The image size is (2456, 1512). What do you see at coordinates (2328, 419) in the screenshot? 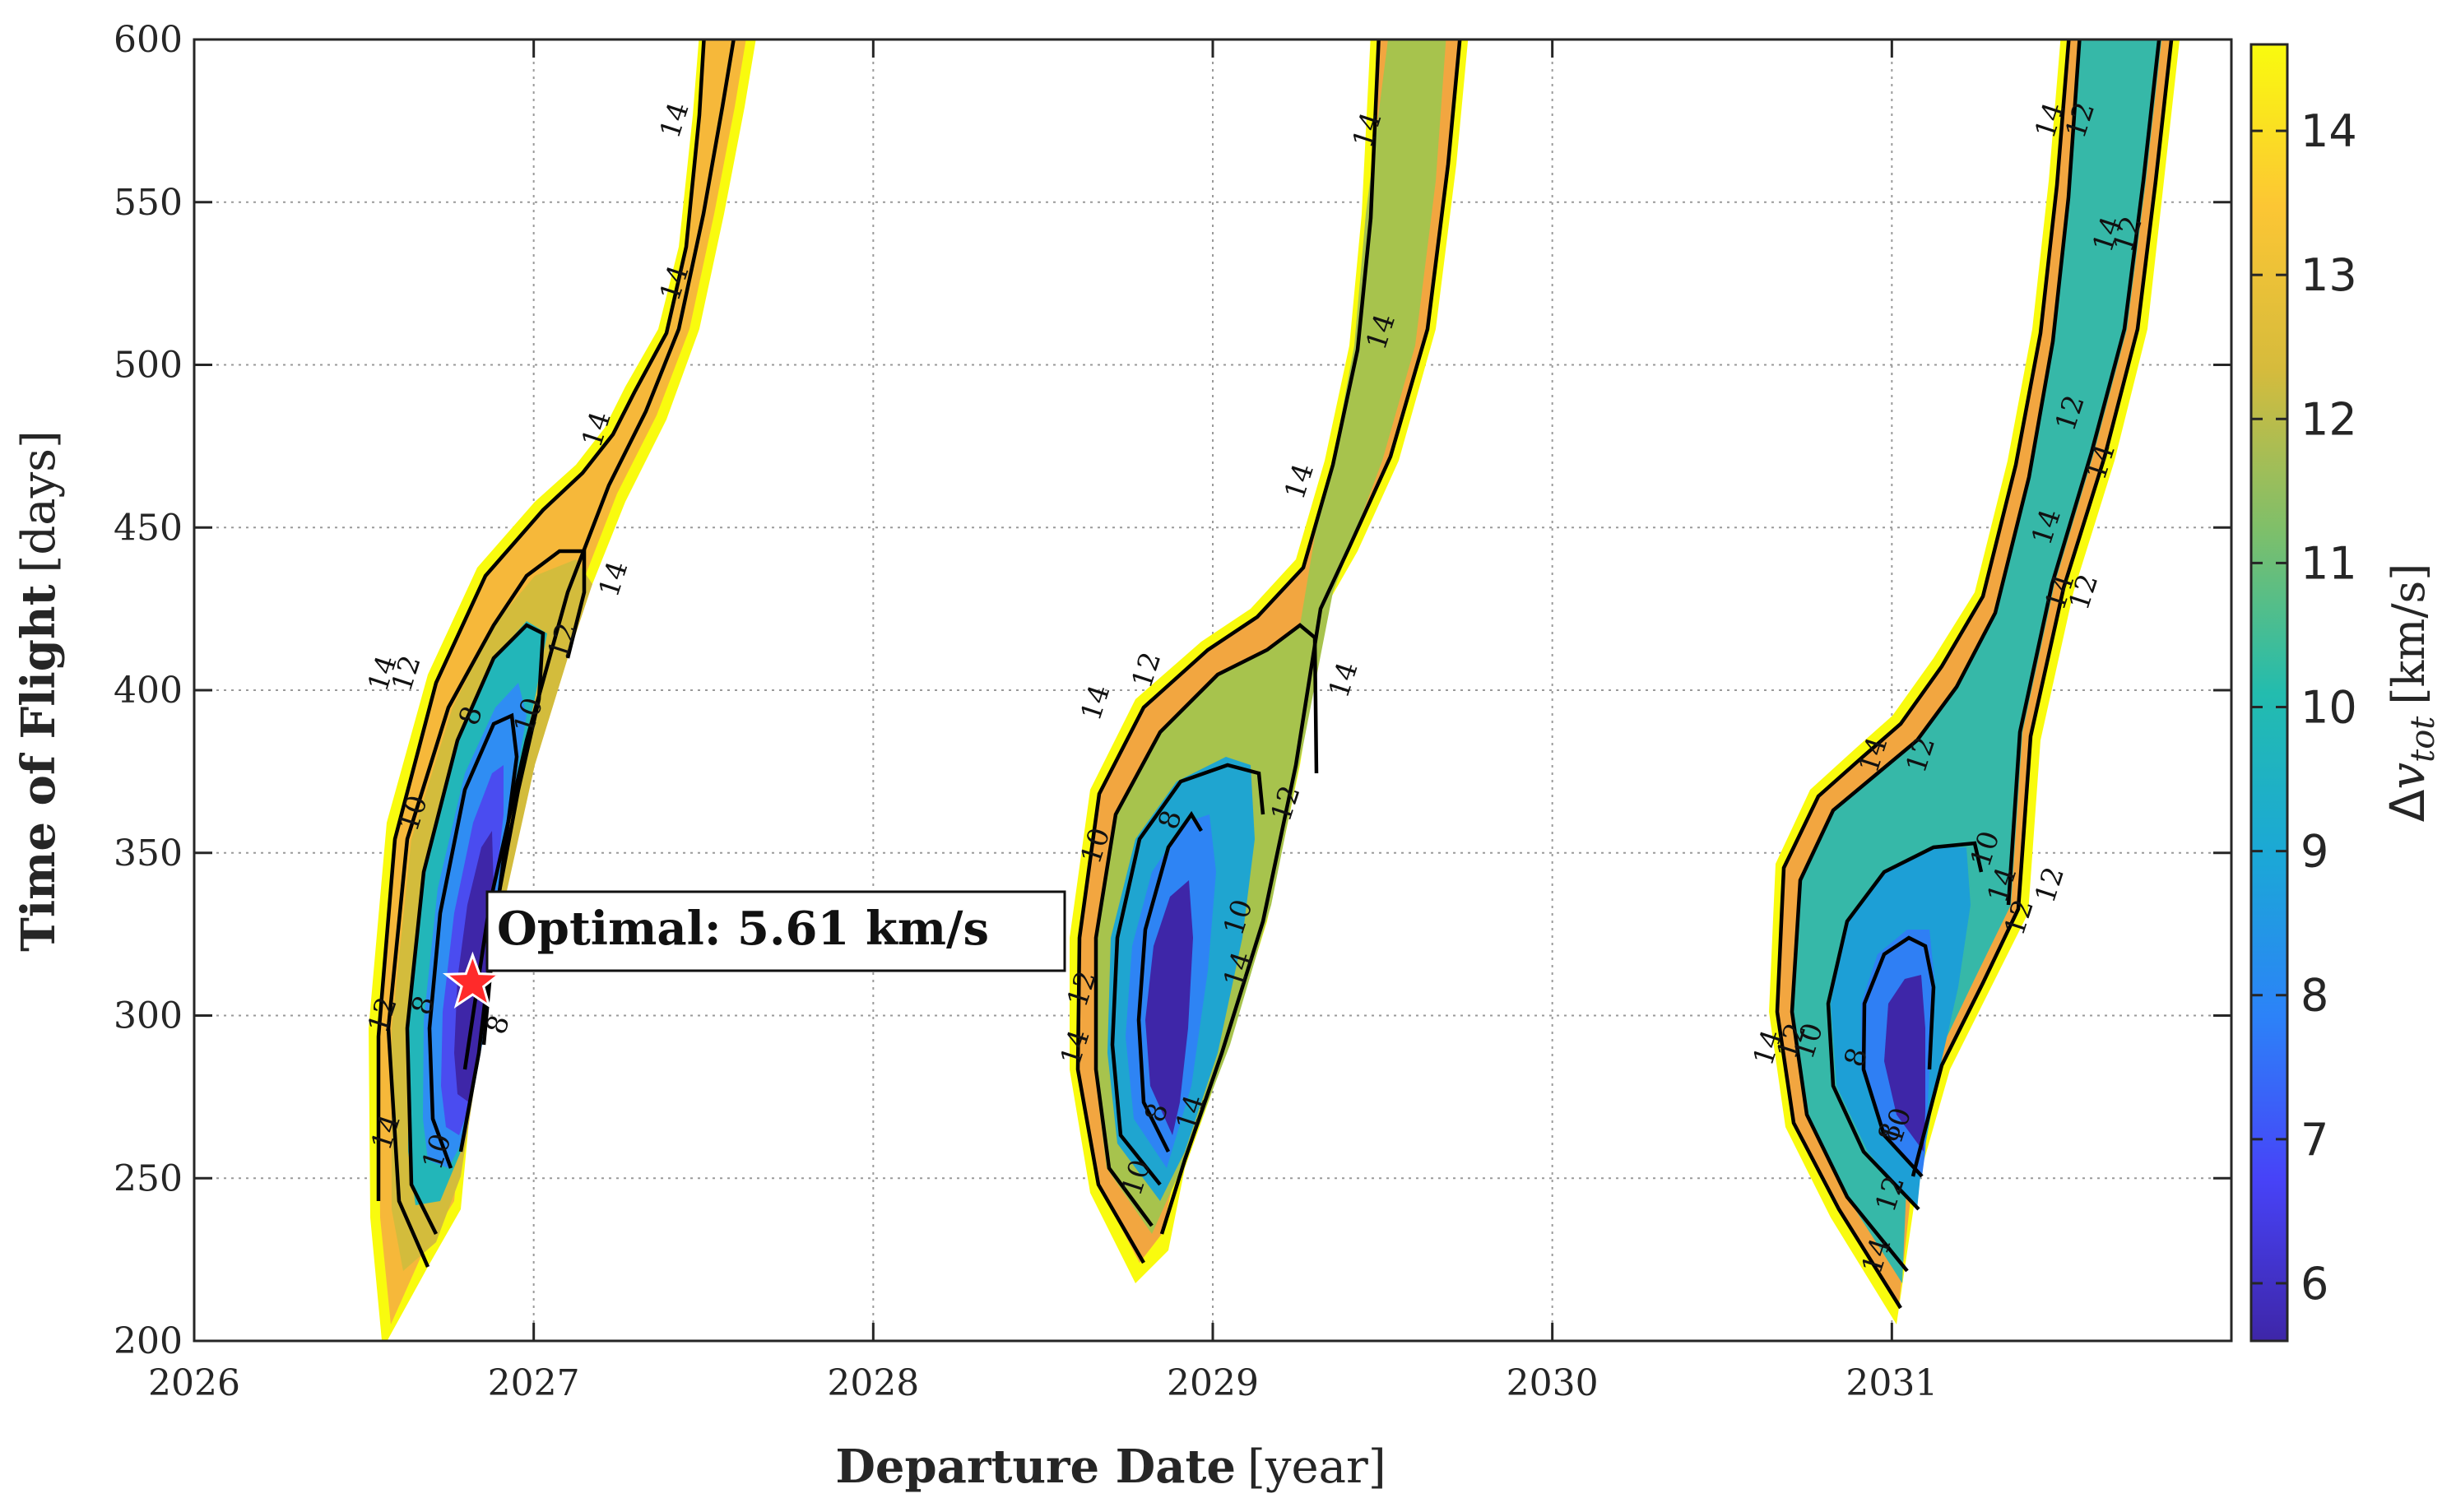
I see `colorbar-tick-label: 12` at bounding box center [2328, 419].